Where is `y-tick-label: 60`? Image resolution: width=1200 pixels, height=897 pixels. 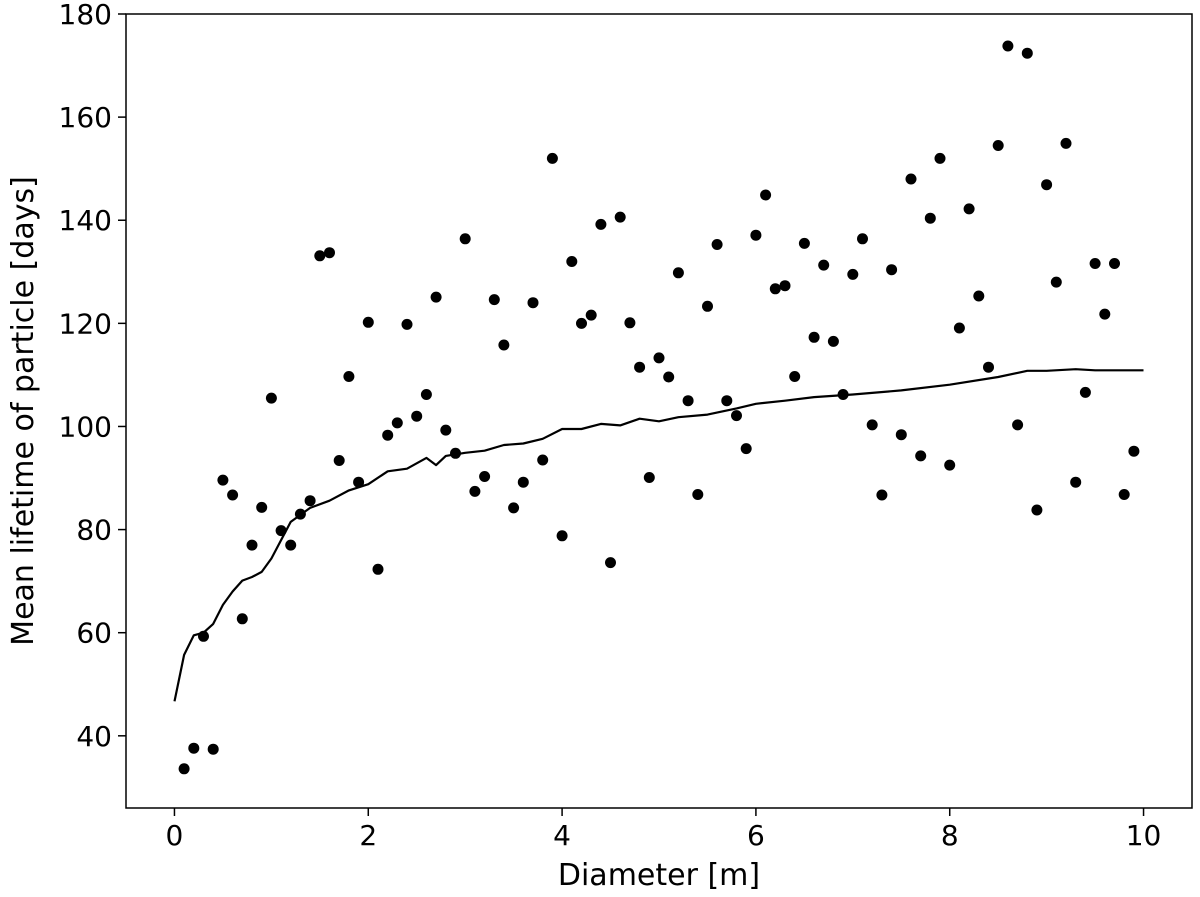 y-tick-label: 60 is located at coordinates (94, 633).